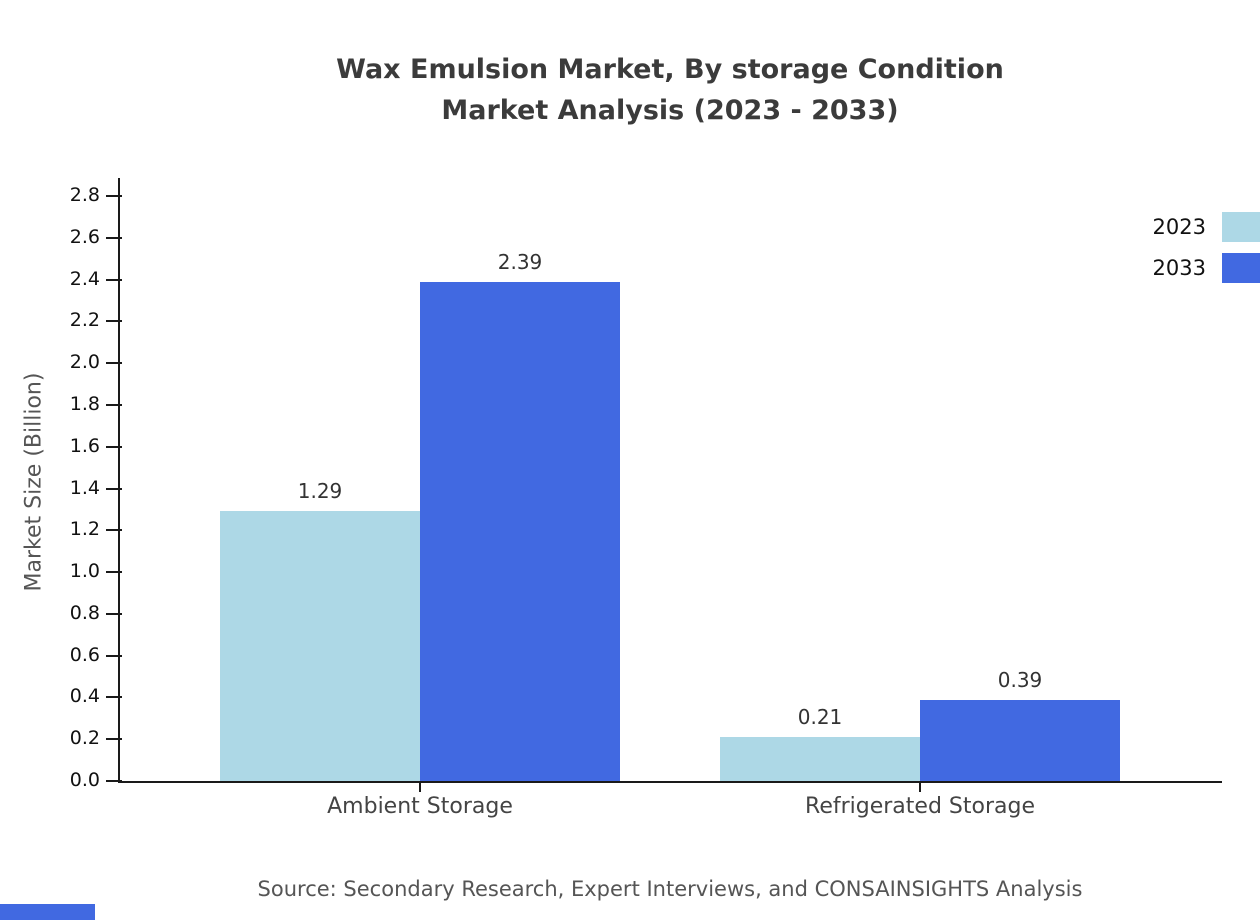 This screenshot has width=1260, height=920. Describe the element at coordinates (84, 780) in the screenshot. I see `y-tick-label: 0.0` at that location.